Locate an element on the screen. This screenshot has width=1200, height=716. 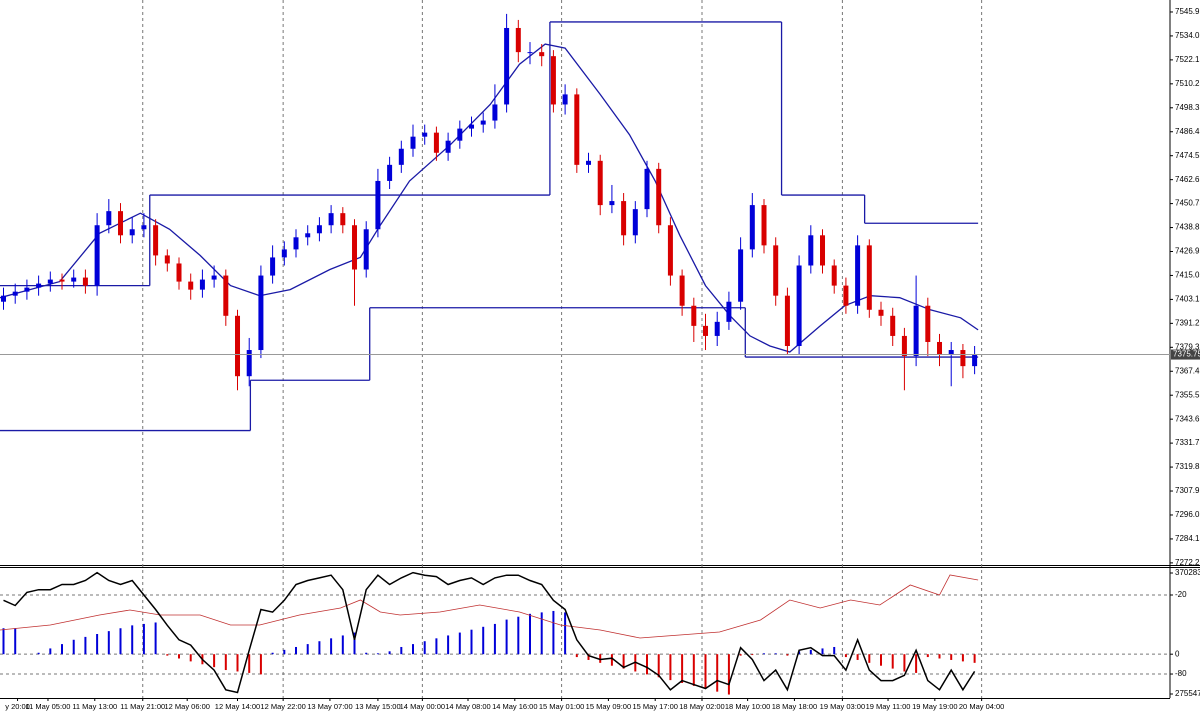
x-tick-label: 12 May 14:00 is located at coordinates (237, 706).